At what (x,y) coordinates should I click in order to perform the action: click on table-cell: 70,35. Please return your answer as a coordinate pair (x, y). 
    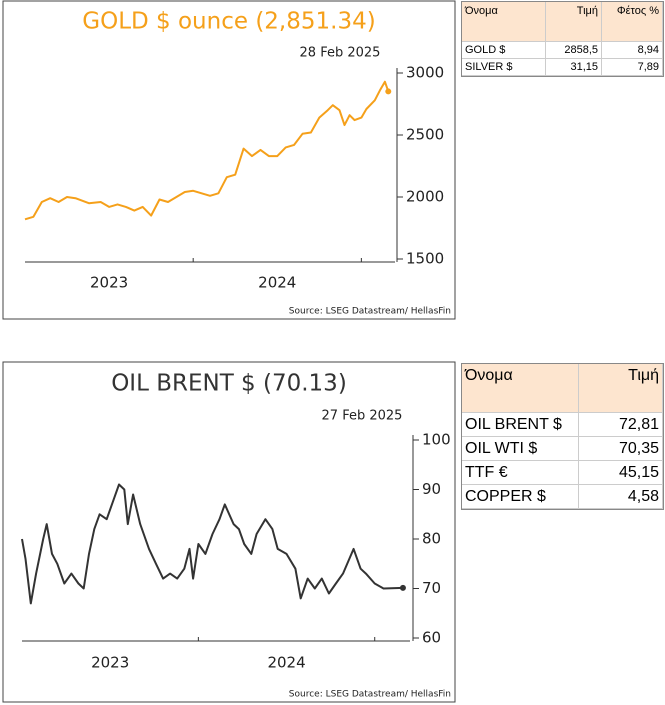
    Looking at the image, I should click on (621, 449).